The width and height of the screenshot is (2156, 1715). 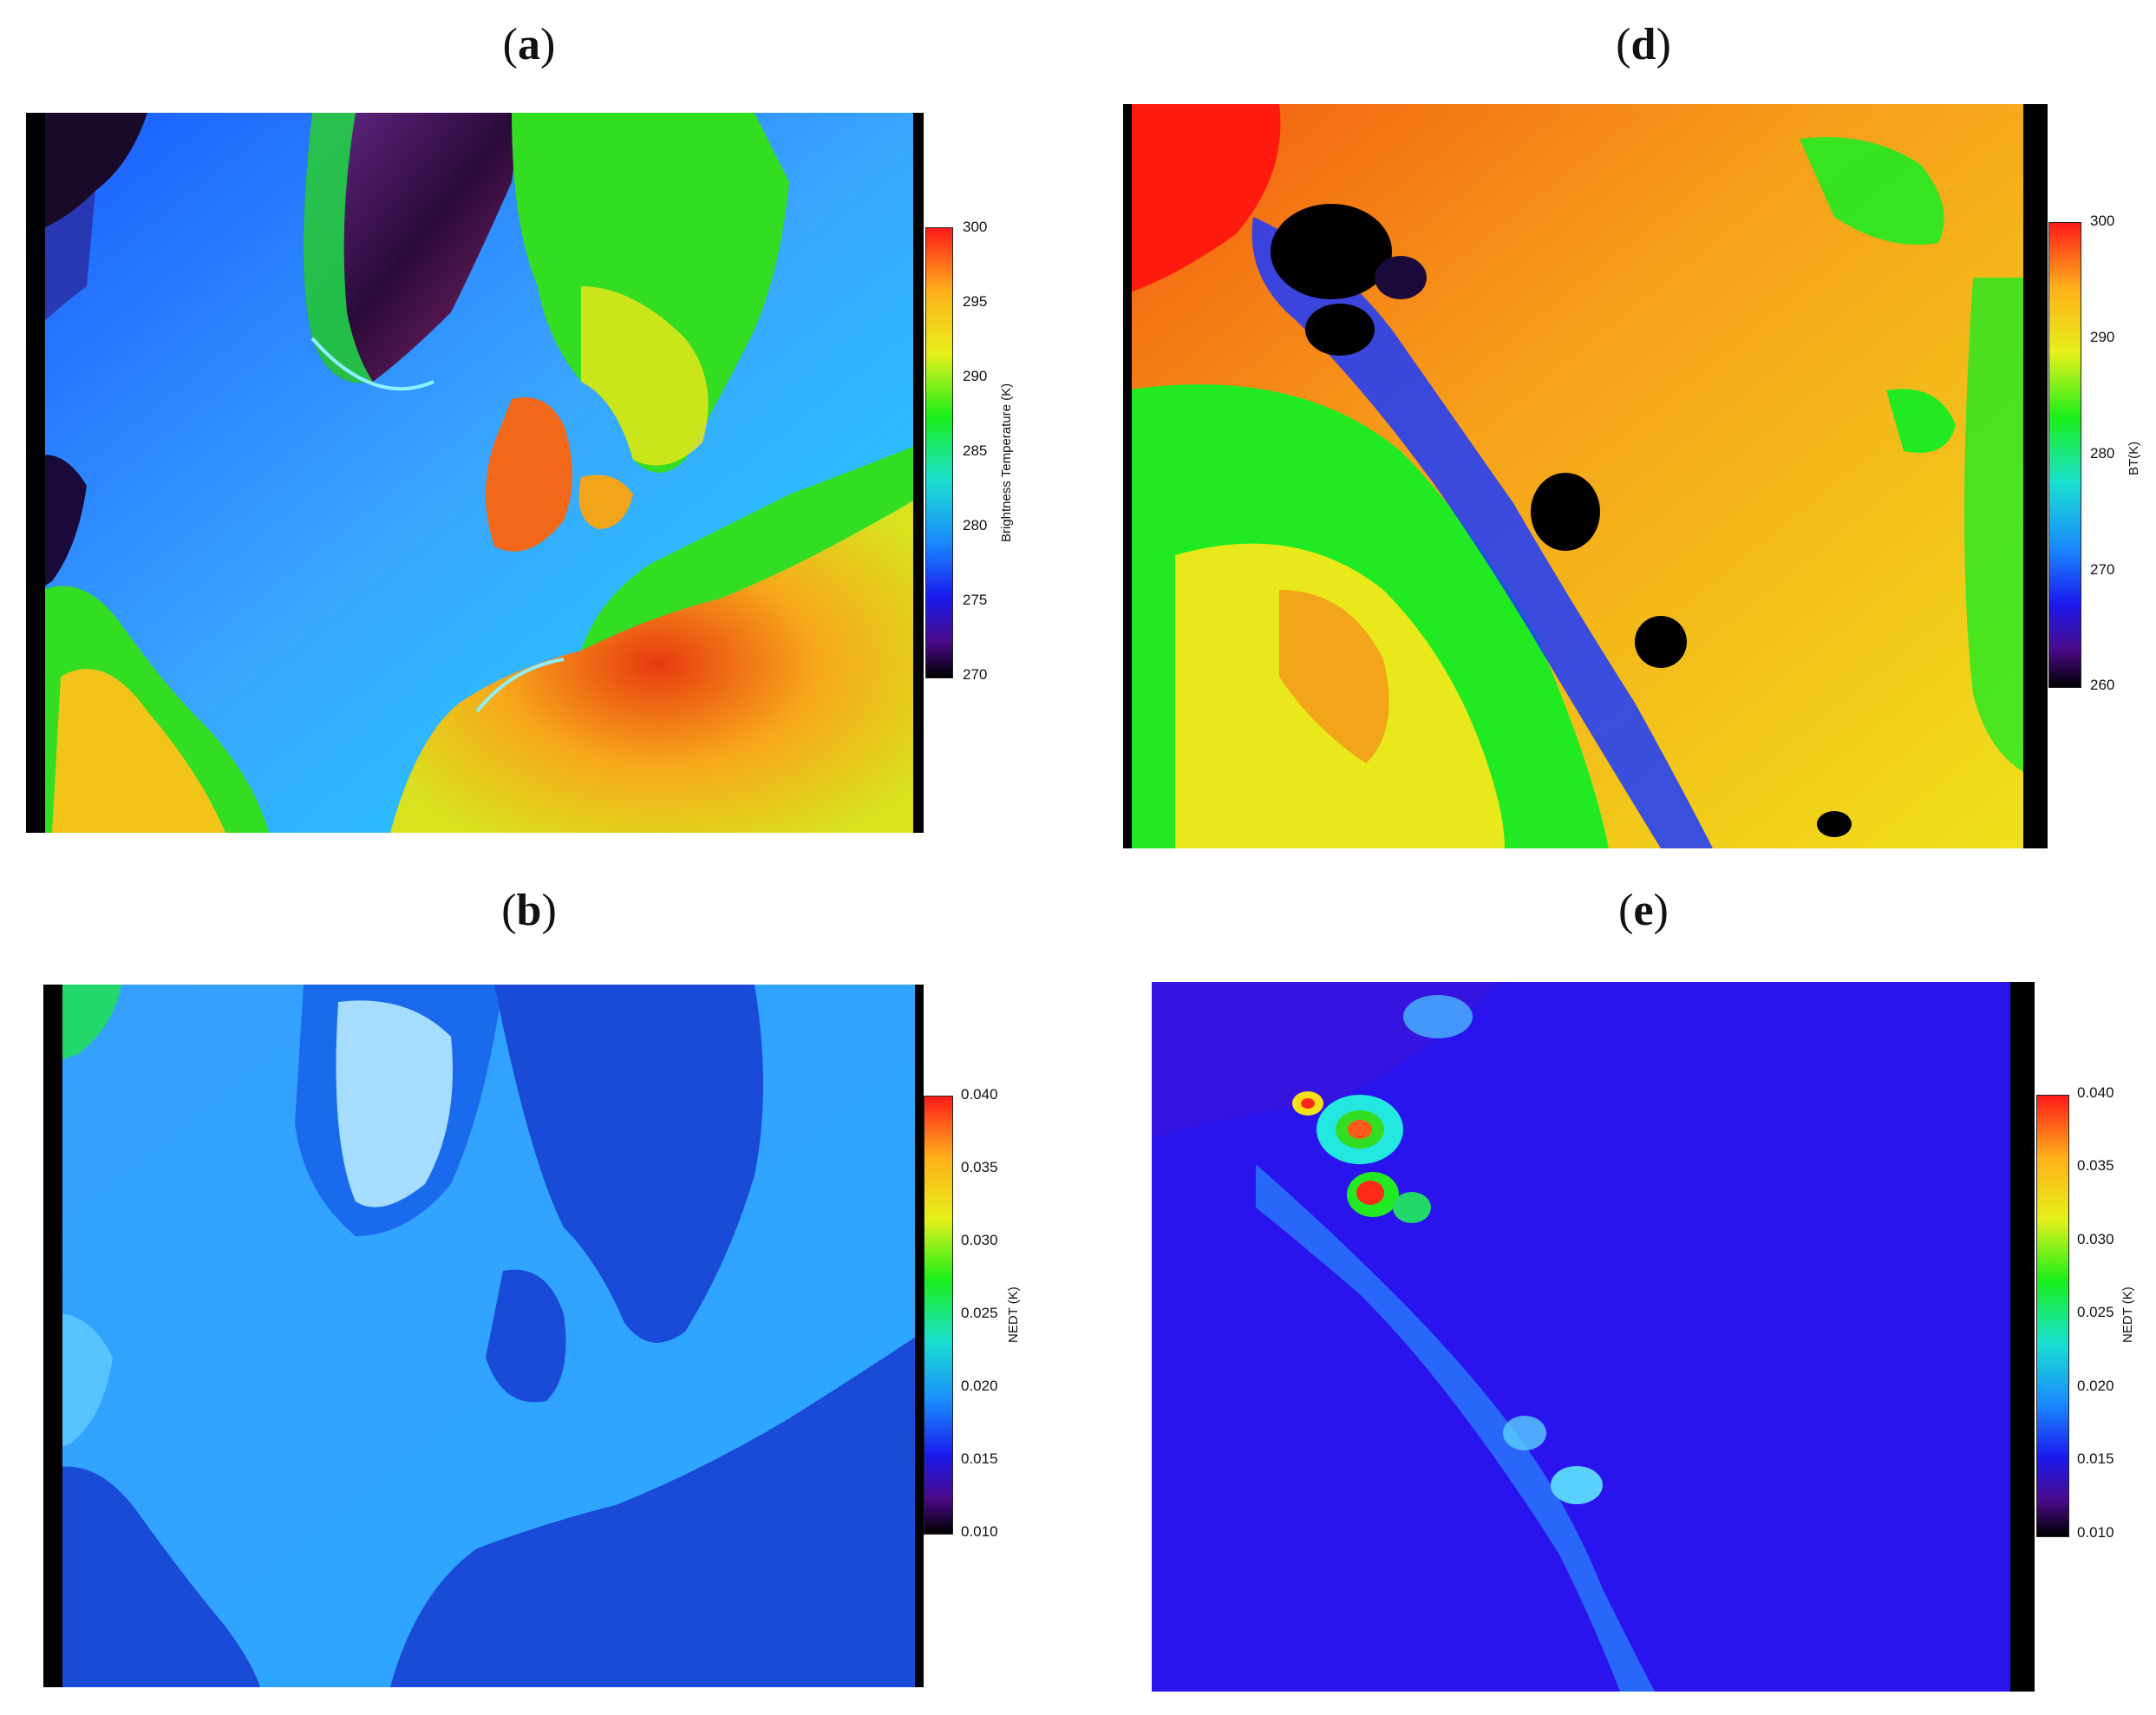 What do you see at coordinates (2064, 455) in the screenshot?
I see `colorbar-d` at bounding box center [2064, 455].